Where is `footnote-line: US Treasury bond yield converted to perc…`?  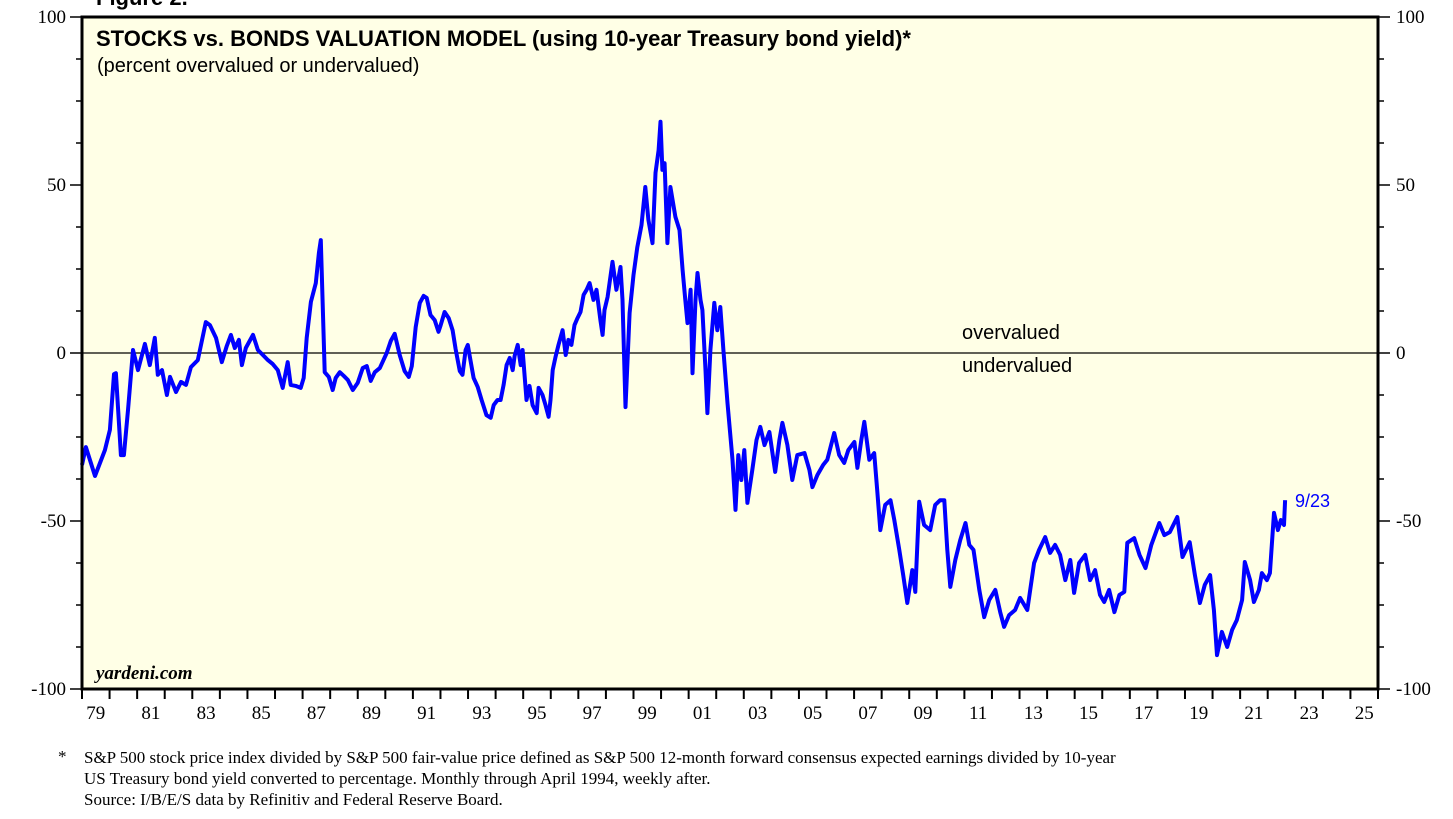 footnote-line: US Treasury bond yield converted to perc… is located at coordinates (397, 778).